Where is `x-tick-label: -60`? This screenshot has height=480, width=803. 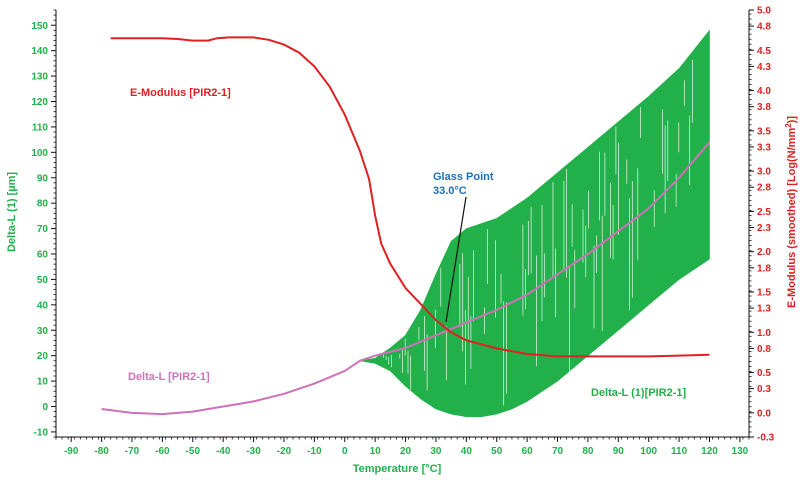 x-tick-label: -60 is located at coordinates (162, 451).